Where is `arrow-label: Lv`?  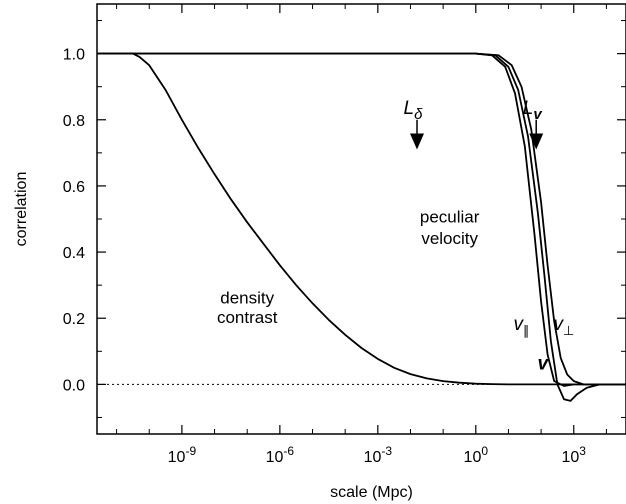 arrow-label: Lv is located at coordinates (533, 110).